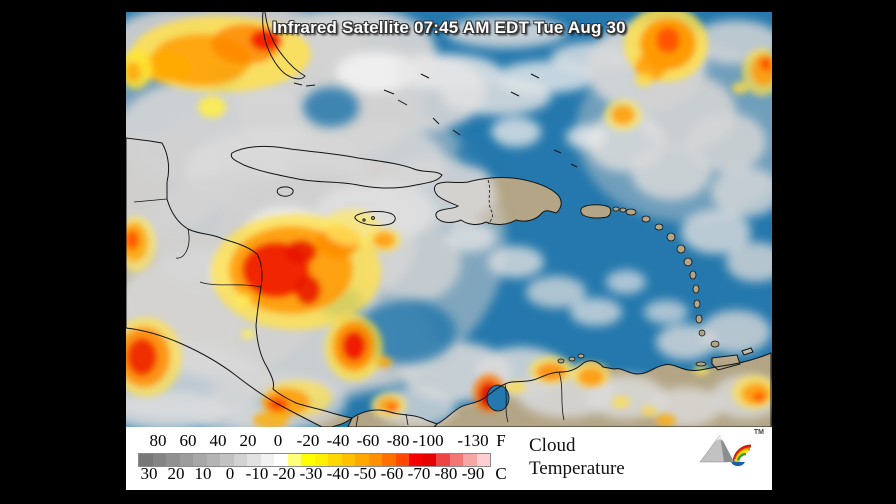 The width and height of the screenshot is (896, 504). Describe the element at coordinates (419, 473) in the screenshot. I see `celsius-tick-label: -70` at that location.